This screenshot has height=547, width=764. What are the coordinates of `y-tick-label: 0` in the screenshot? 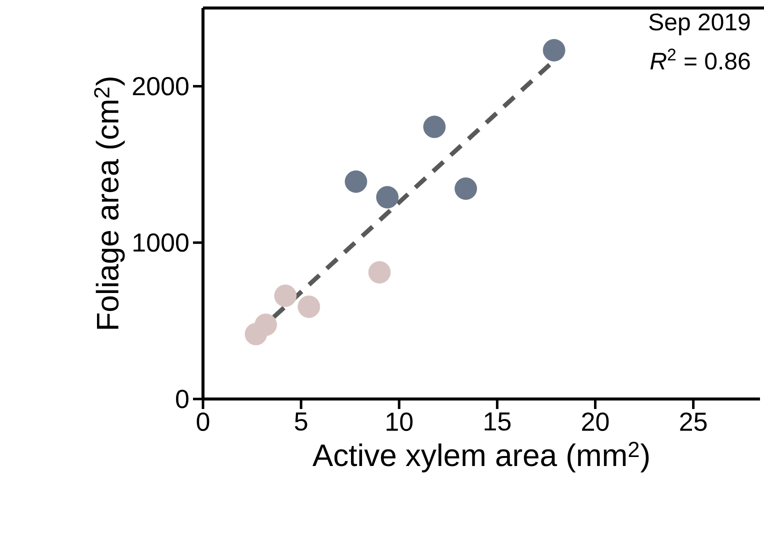 It's located at (182, 399).